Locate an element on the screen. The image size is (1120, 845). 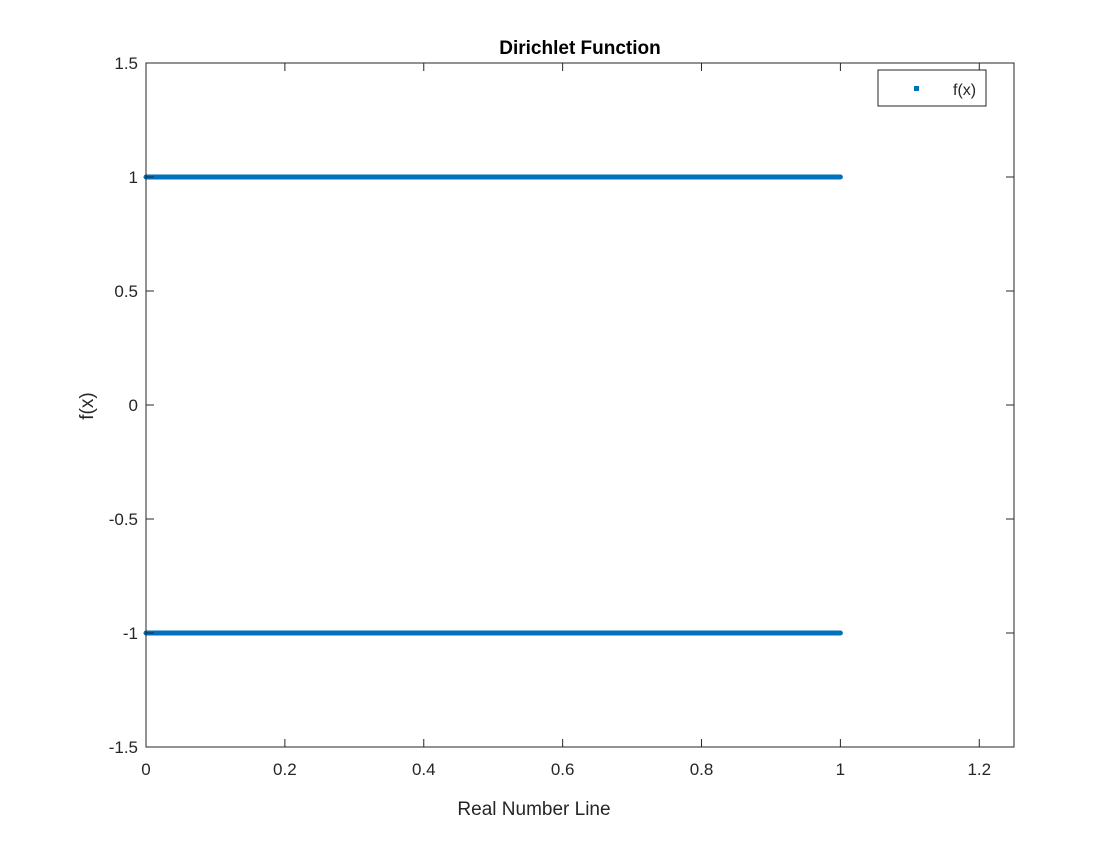
y-tick-label: -1.5 is located at coordinates (123, 747).